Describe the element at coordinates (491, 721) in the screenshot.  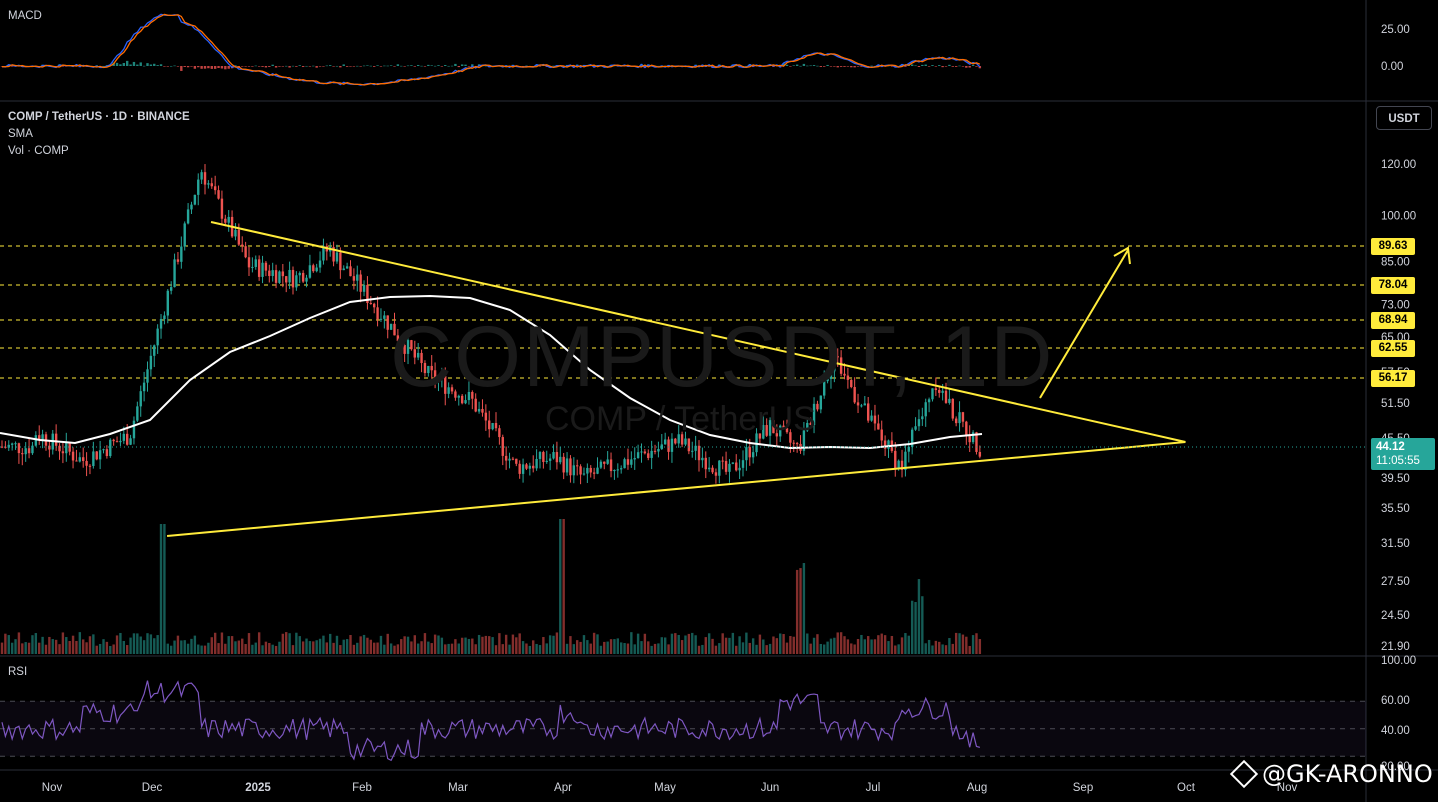
I see `rsi-line` at that location.